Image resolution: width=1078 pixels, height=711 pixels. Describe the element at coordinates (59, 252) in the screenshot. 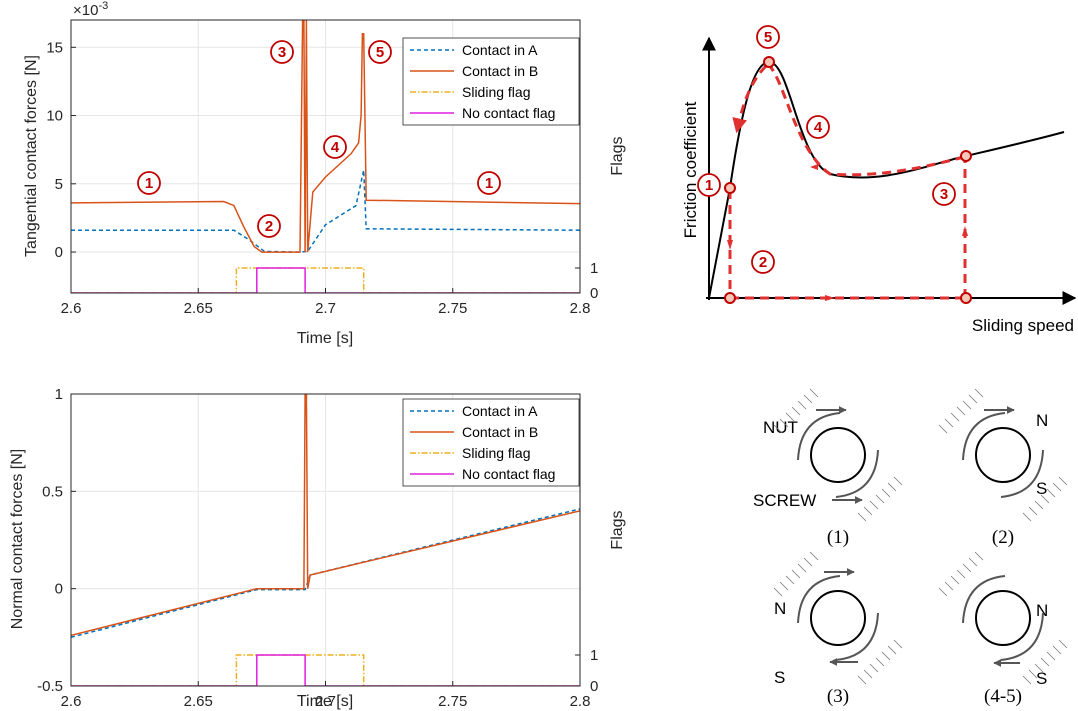

I see `y-tick-label: 0` at that location.